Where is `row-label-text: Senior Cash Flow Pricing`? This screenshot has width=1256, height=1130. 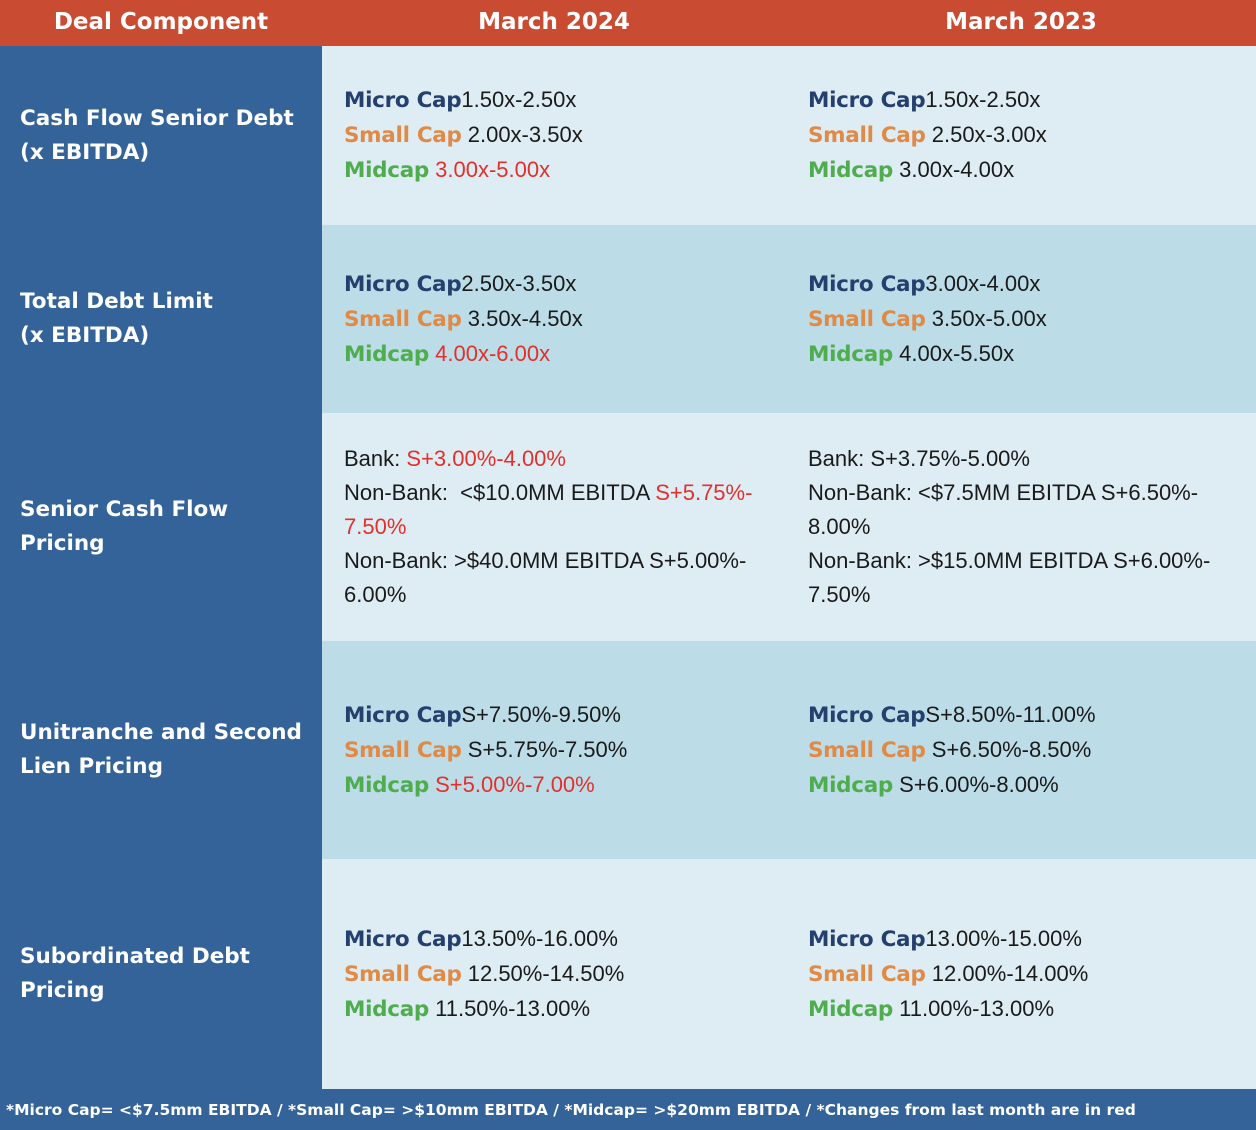
row-label-text: Senior Cash Flow Pricing is located at coordinates (124, 526).